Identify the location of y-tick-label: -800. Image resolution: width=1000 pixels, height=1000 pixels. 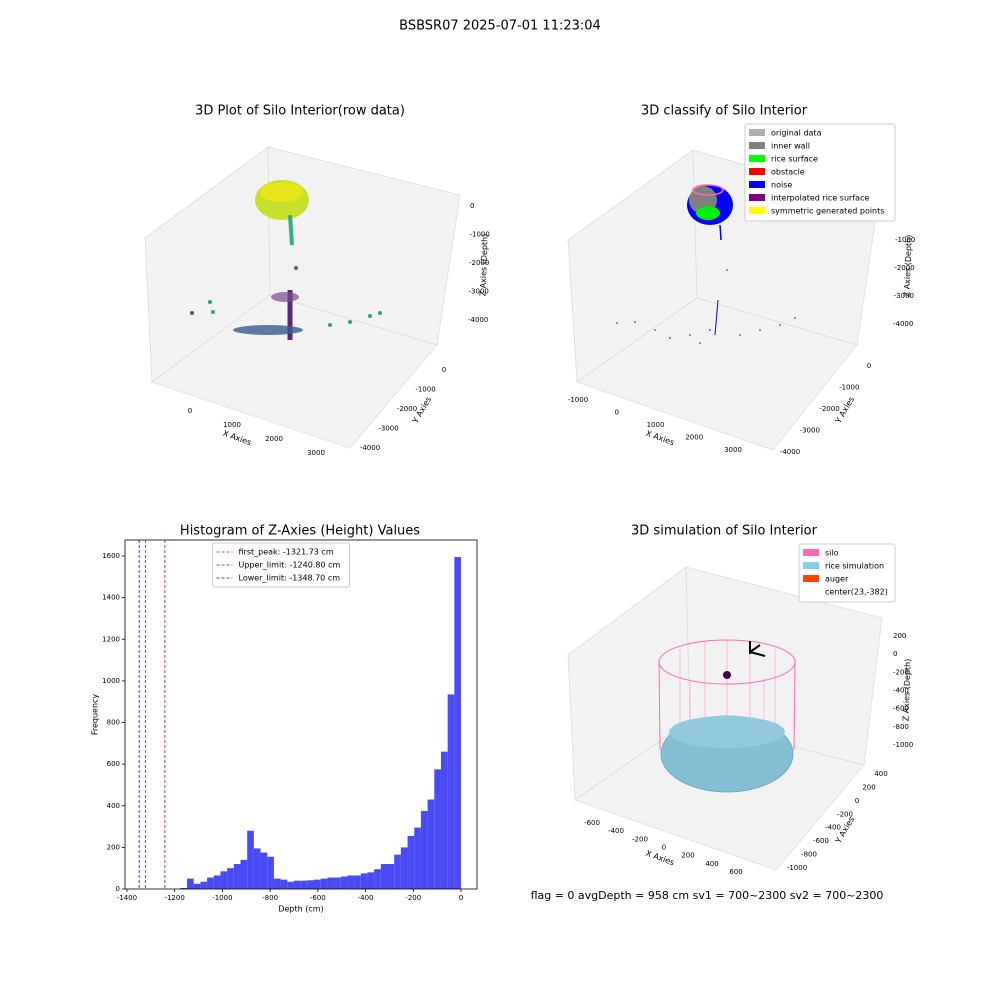
(809, 855).